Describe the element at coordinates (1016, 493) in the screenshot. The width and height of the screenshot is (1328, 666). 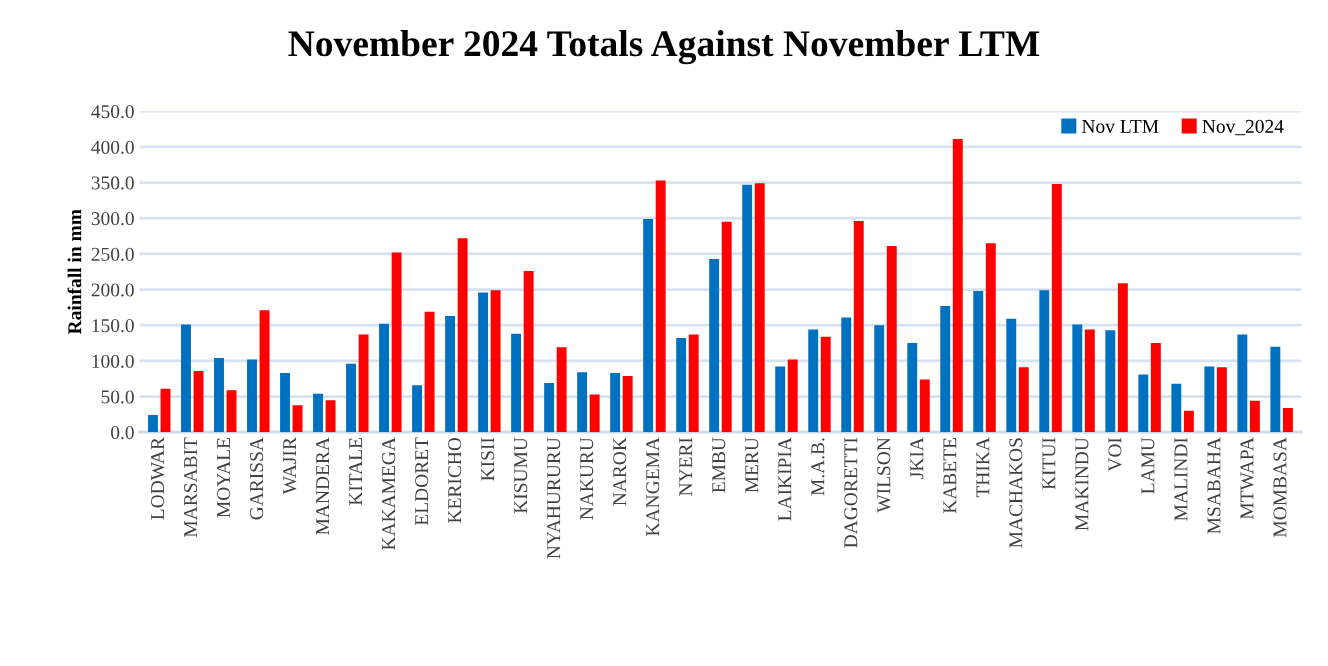
I see `x-tick-label: MACHAKOS` at that location.